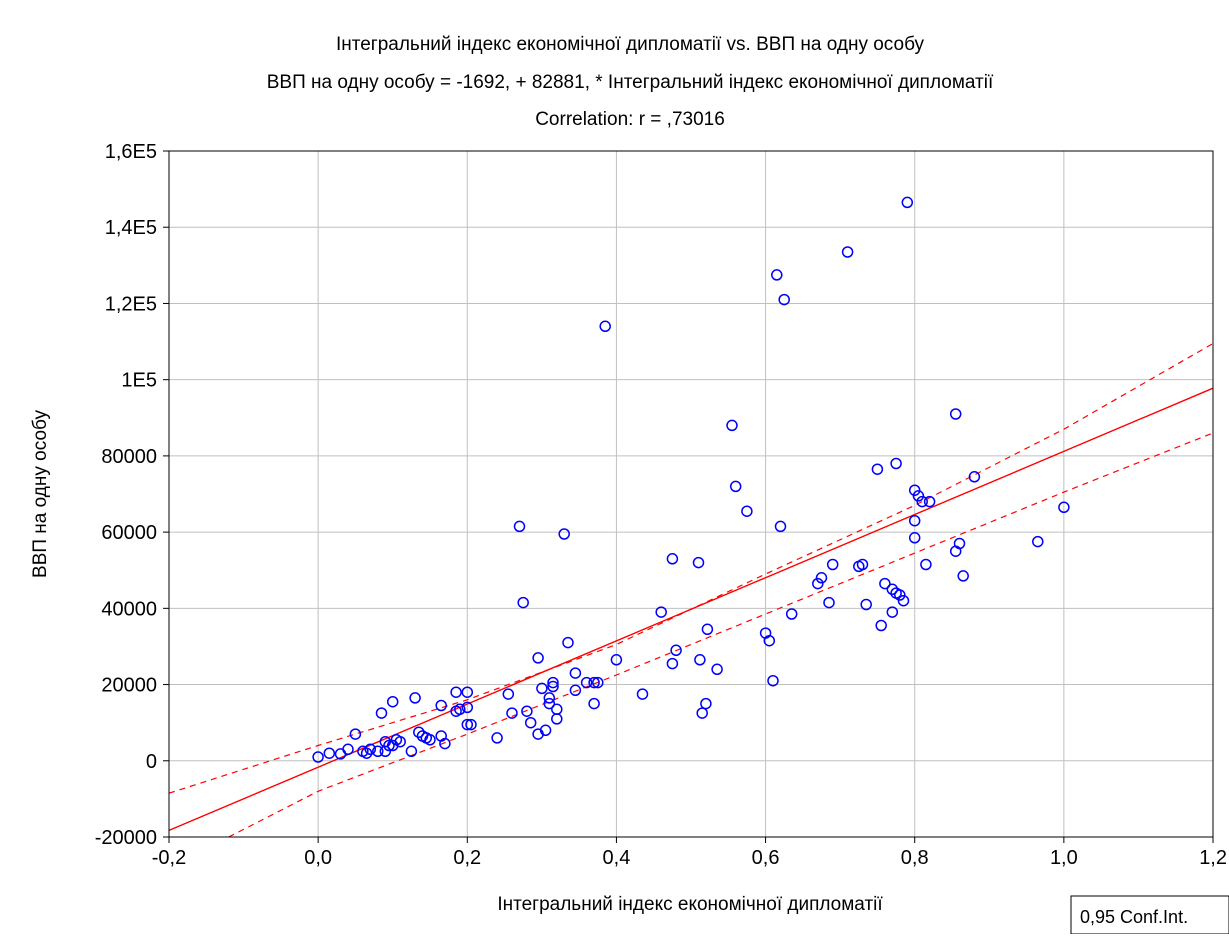 The height and width of the screenshot is (939, 1229). Describe the element at coordinates (40, 494) in the screenshot. I see `y-axis-label: ВВП на одну особу` at that location.